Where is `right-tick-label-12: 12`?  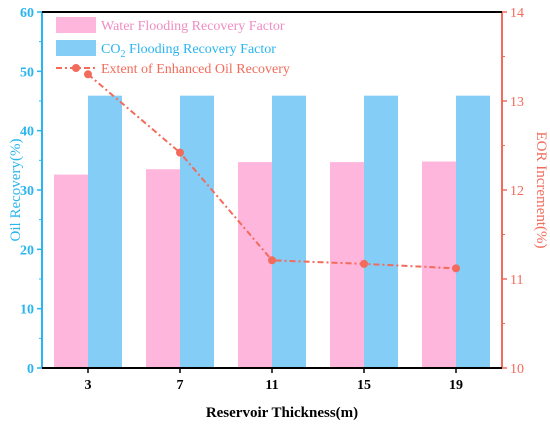
right-tick-label-12: 12 is located at coordinates (517, 191).